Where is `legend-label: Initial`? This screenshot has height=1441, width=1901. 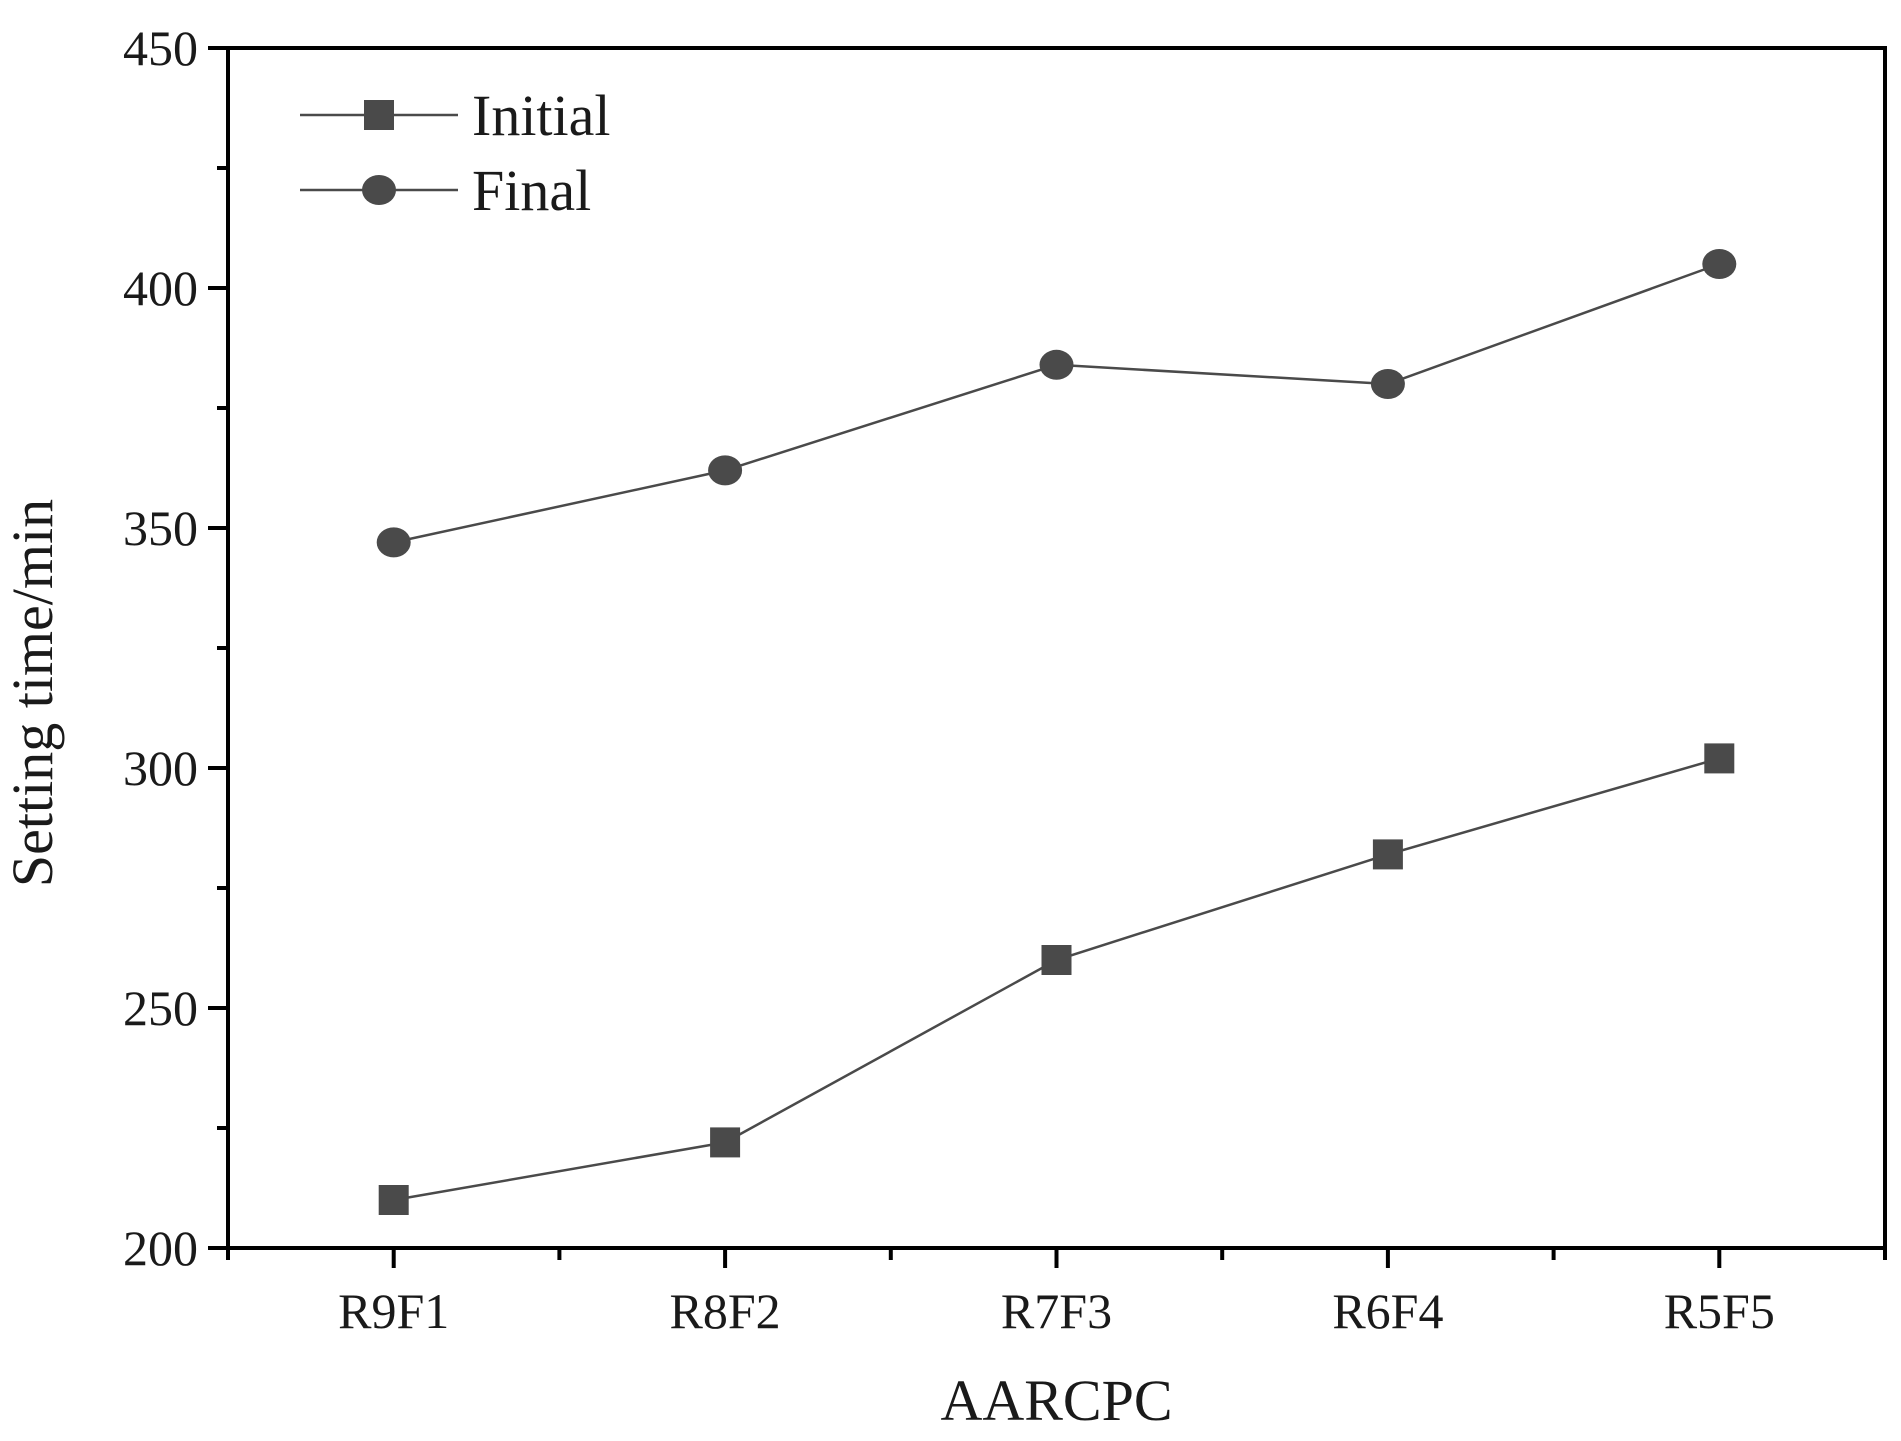
legend-label: Initial is located at coordinates (541, 115).